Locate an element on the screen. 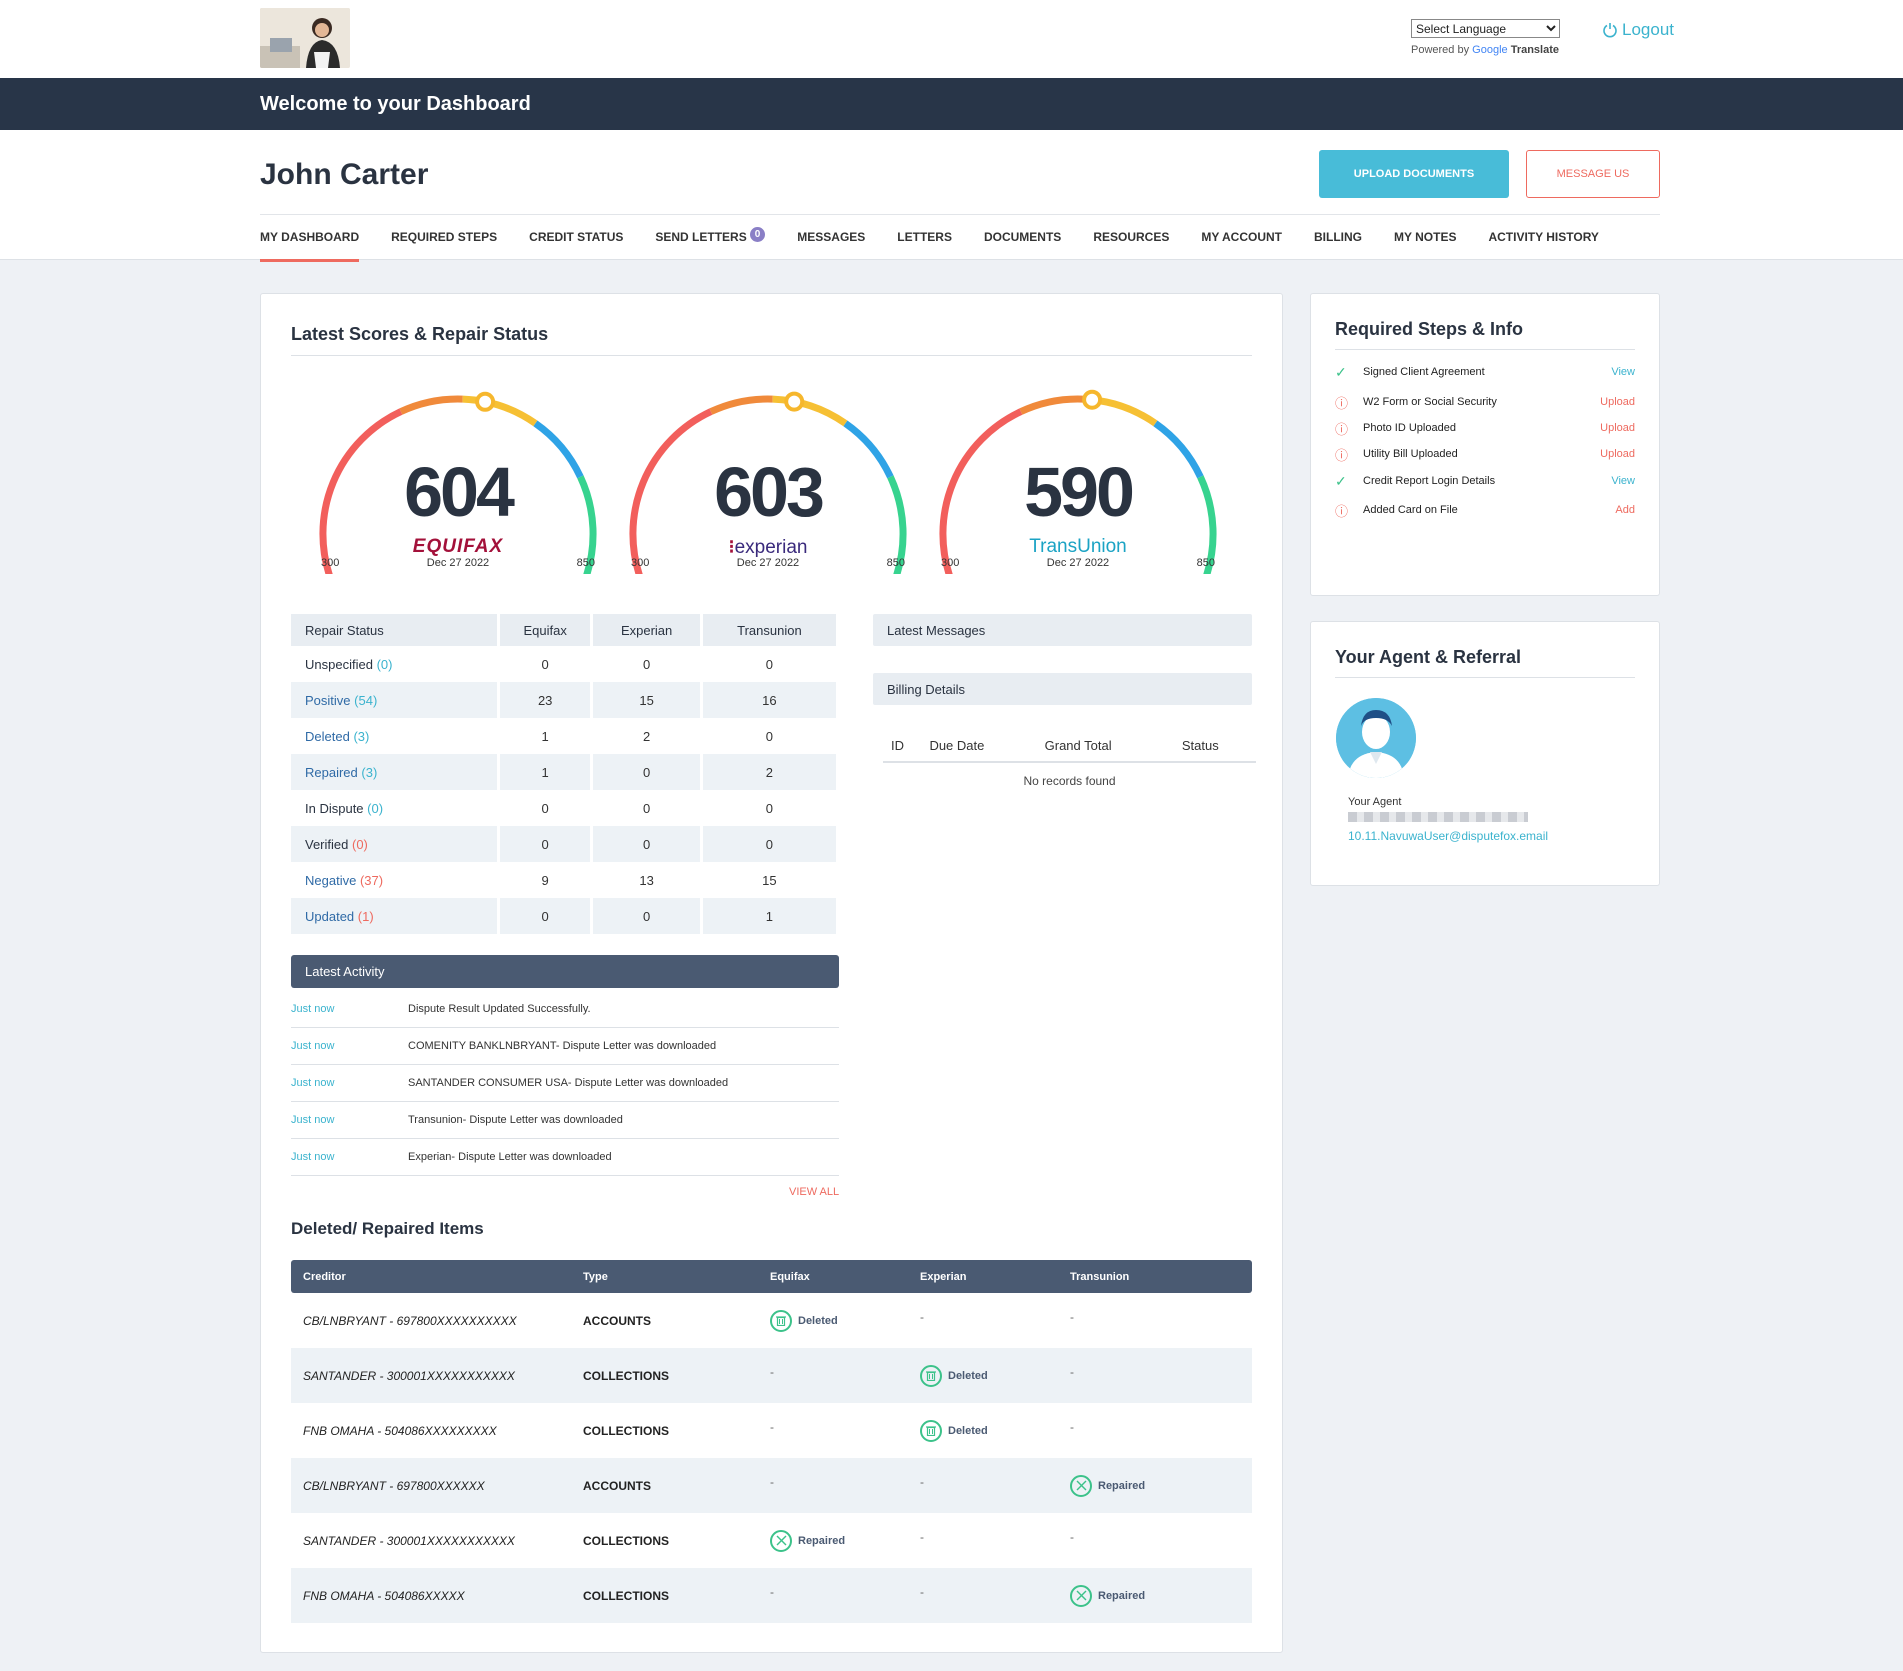  status-text: Repaired is located at coordinates (1122, 1595).